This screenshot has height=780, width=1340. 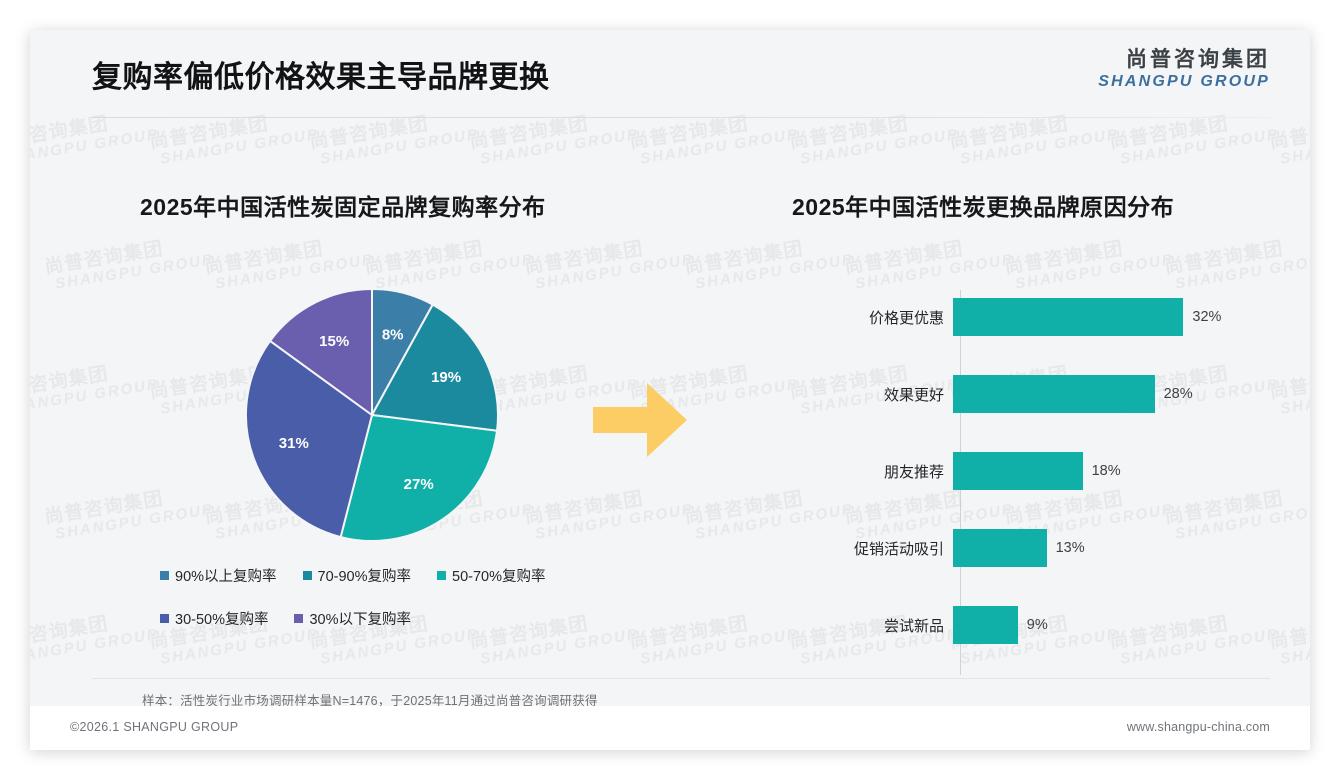 I want to click on bar-category-label: 价格更优惠, so click(x=906, y=318).